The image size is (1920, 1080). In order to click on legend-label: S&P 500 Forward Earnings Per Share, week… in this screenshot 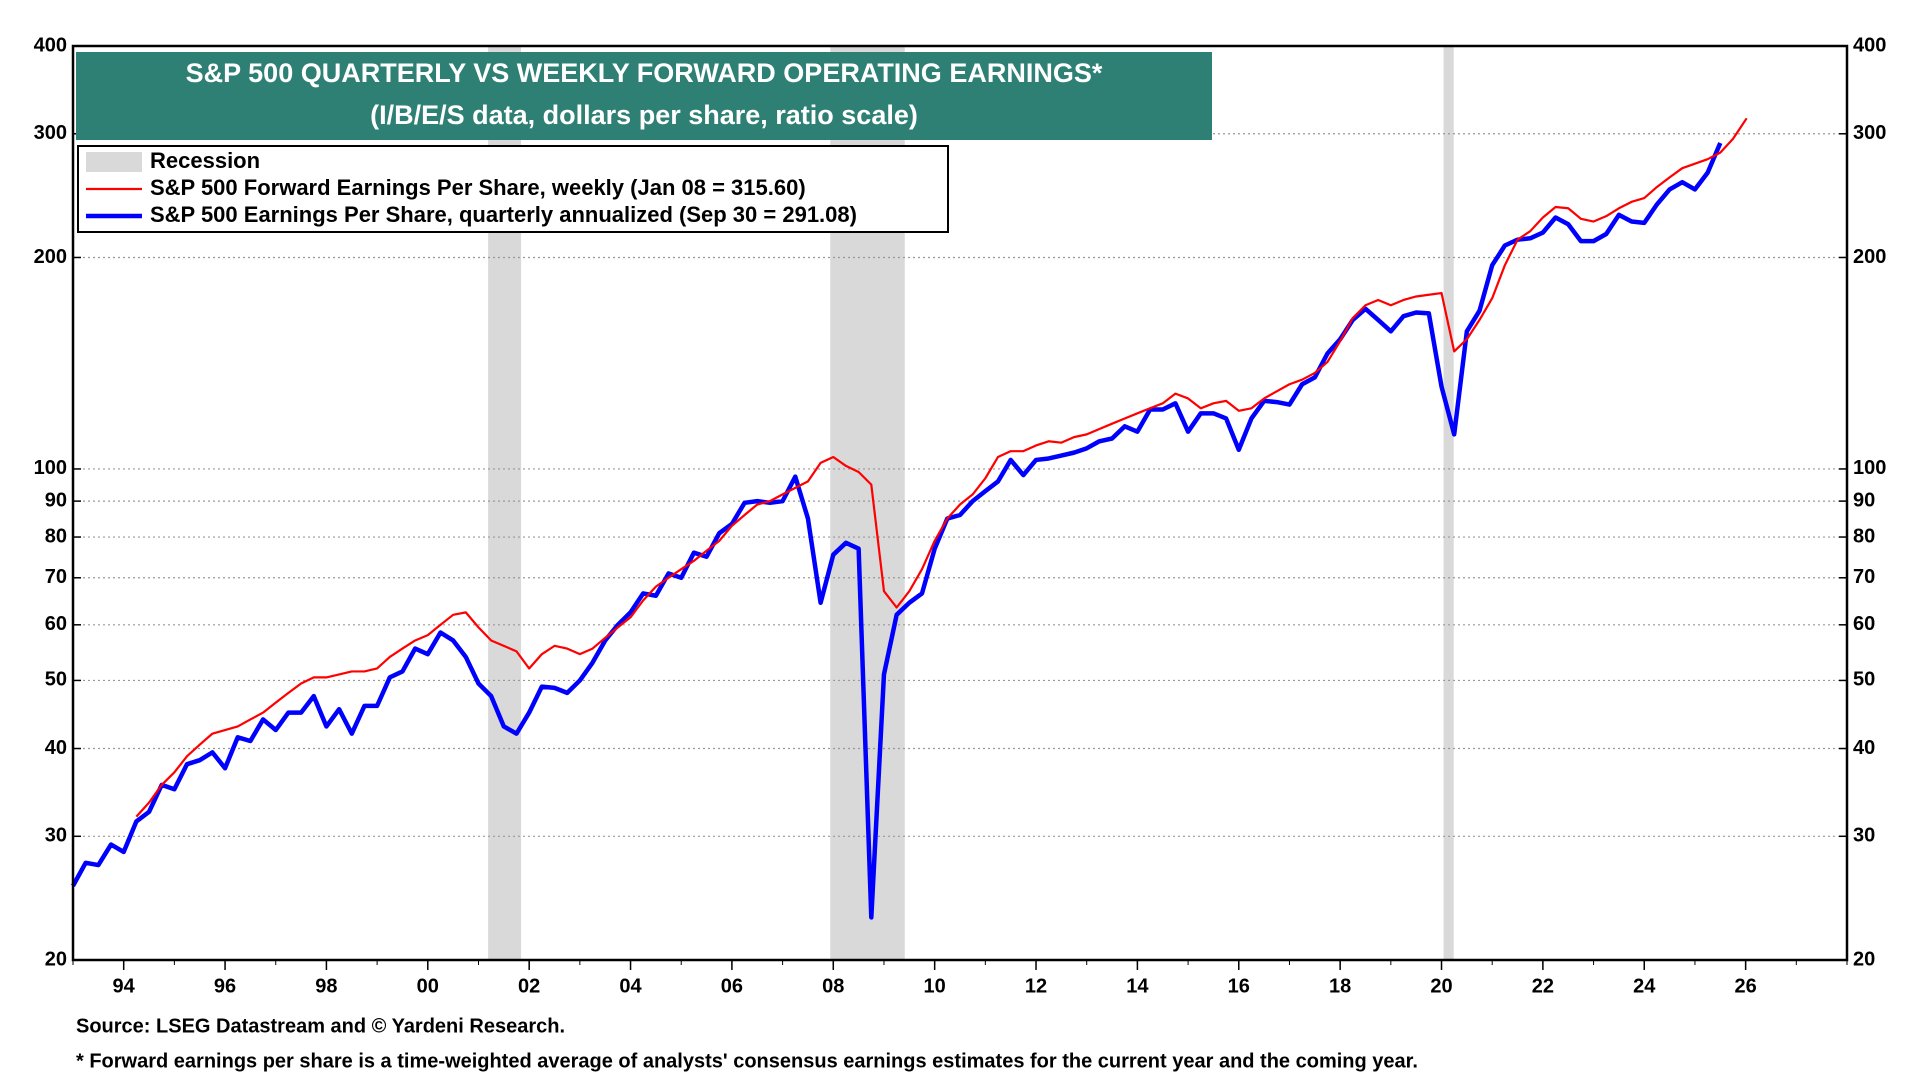, I will do `click(478, 187)`.